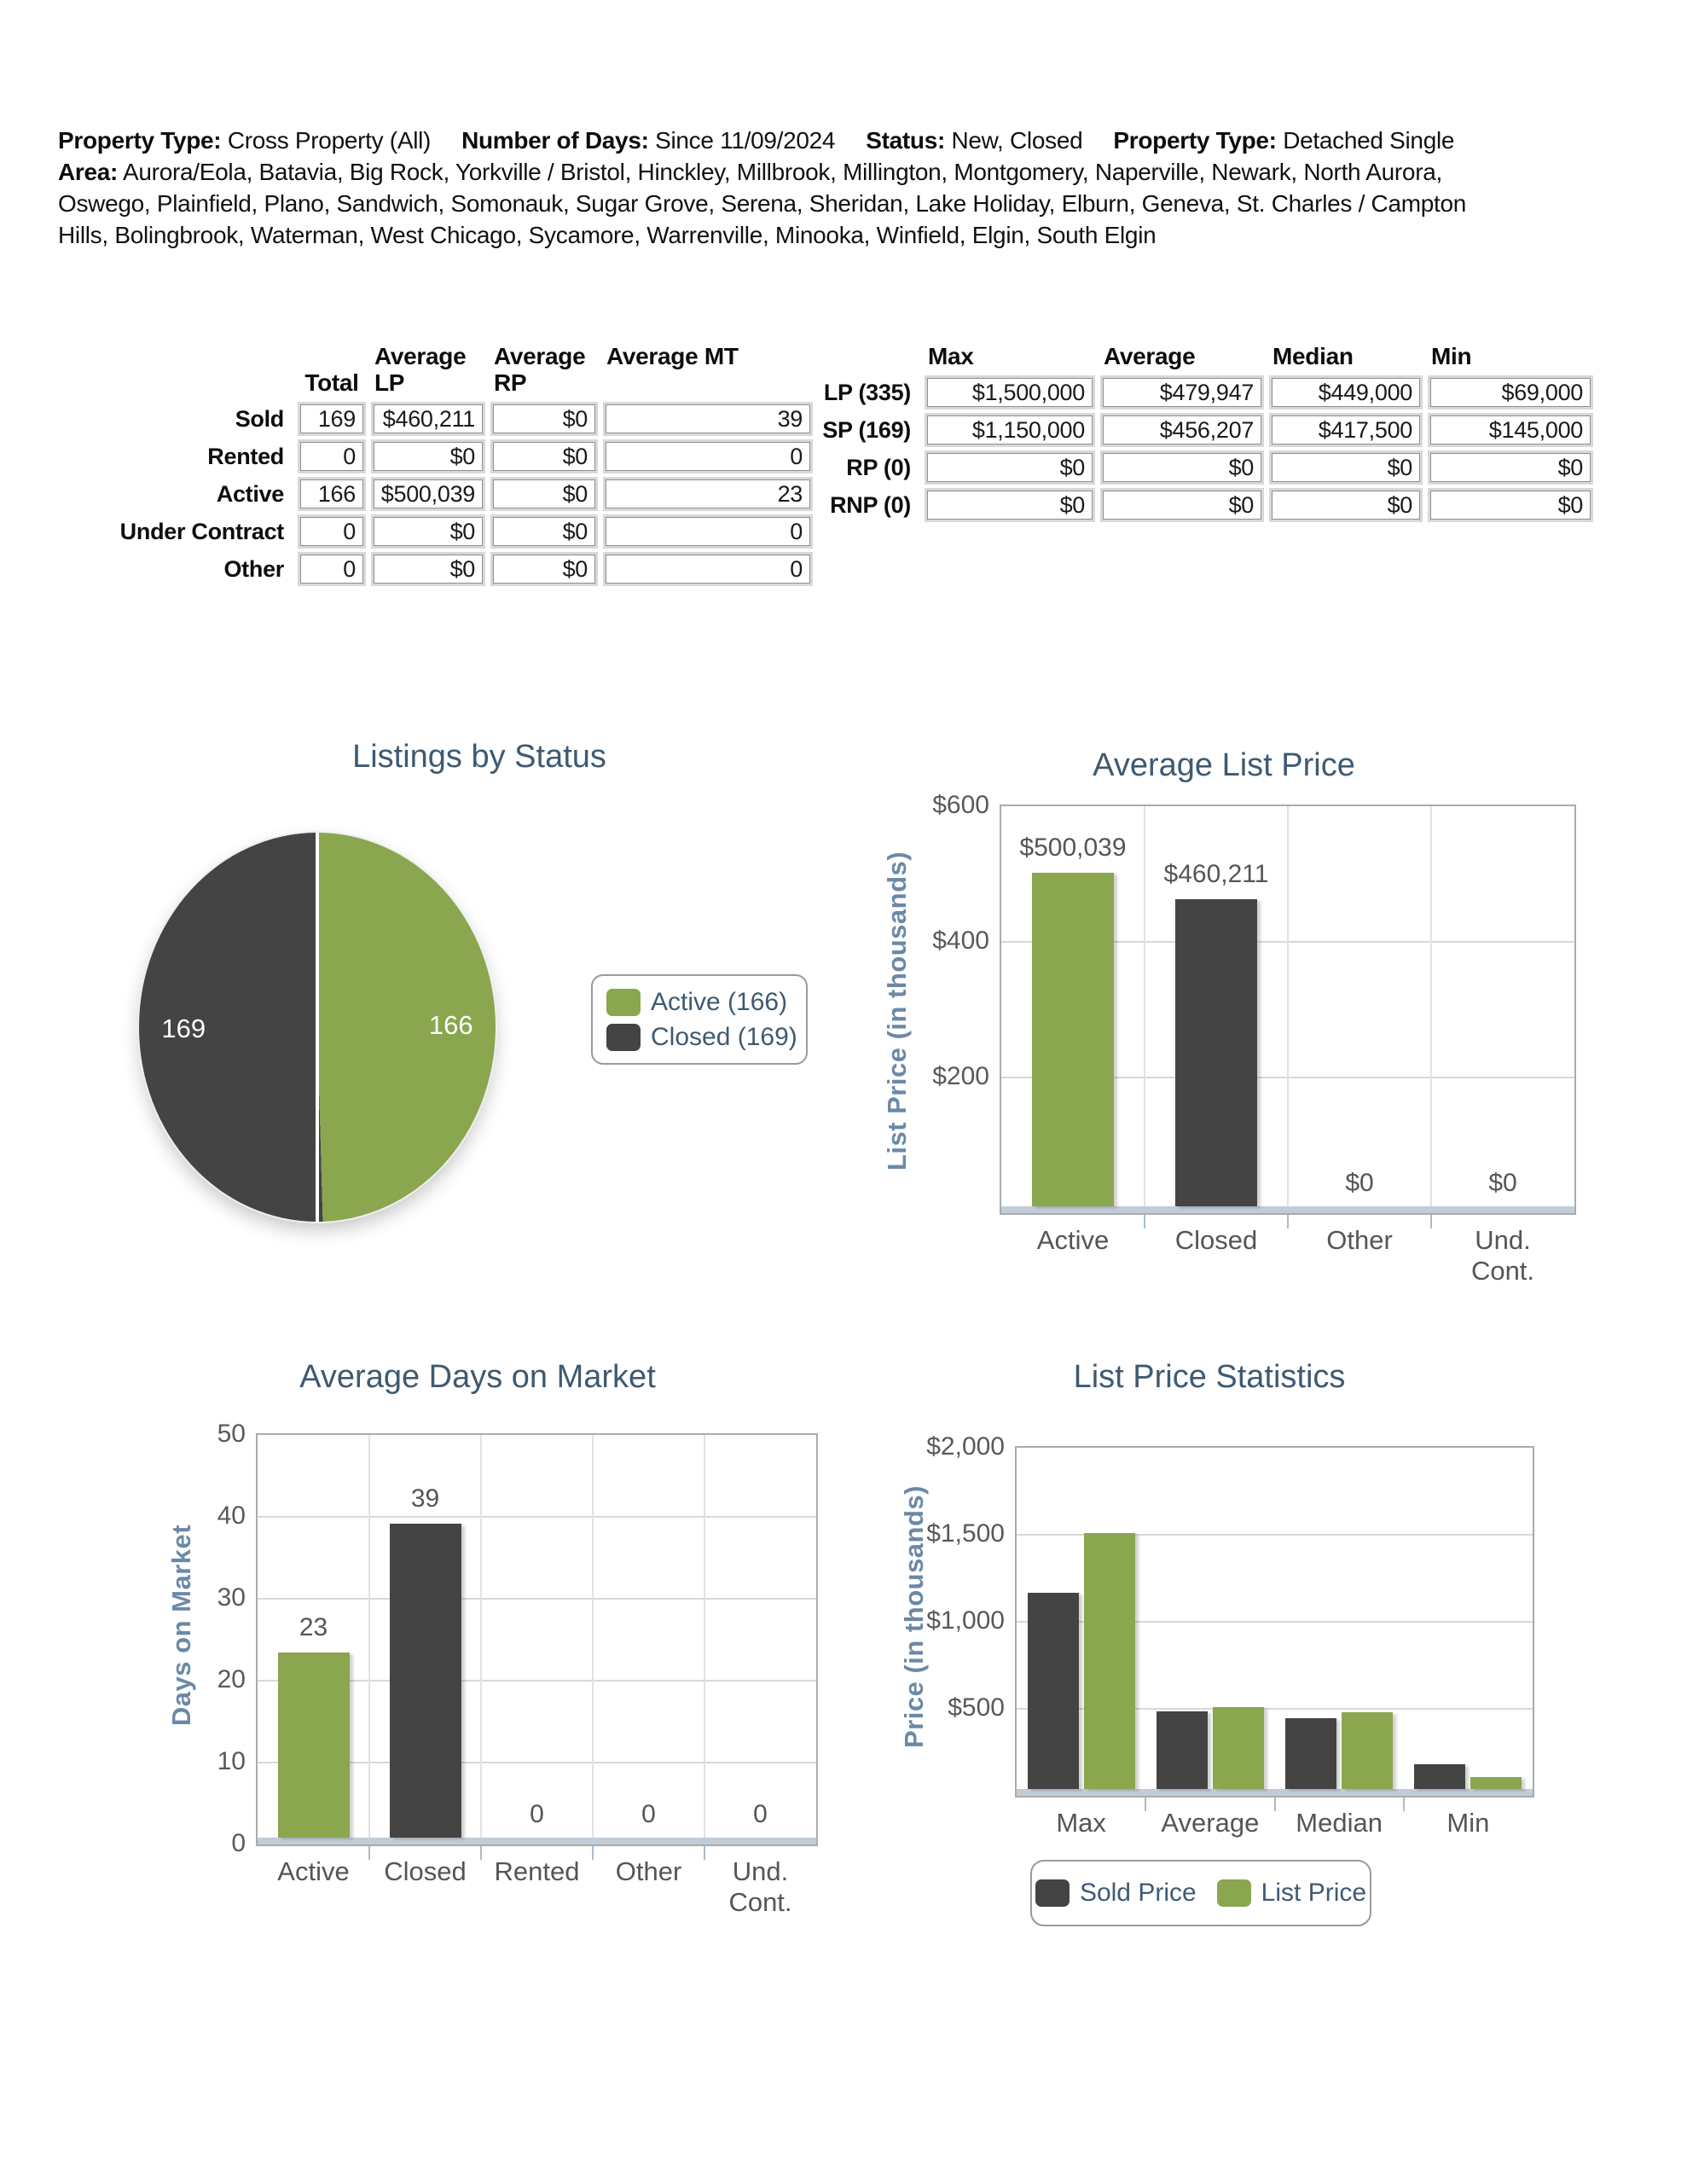 The height and width of the screenshot is (2184, 1687). I want to click on row-label-rp: RP (0), so click(879, 467).